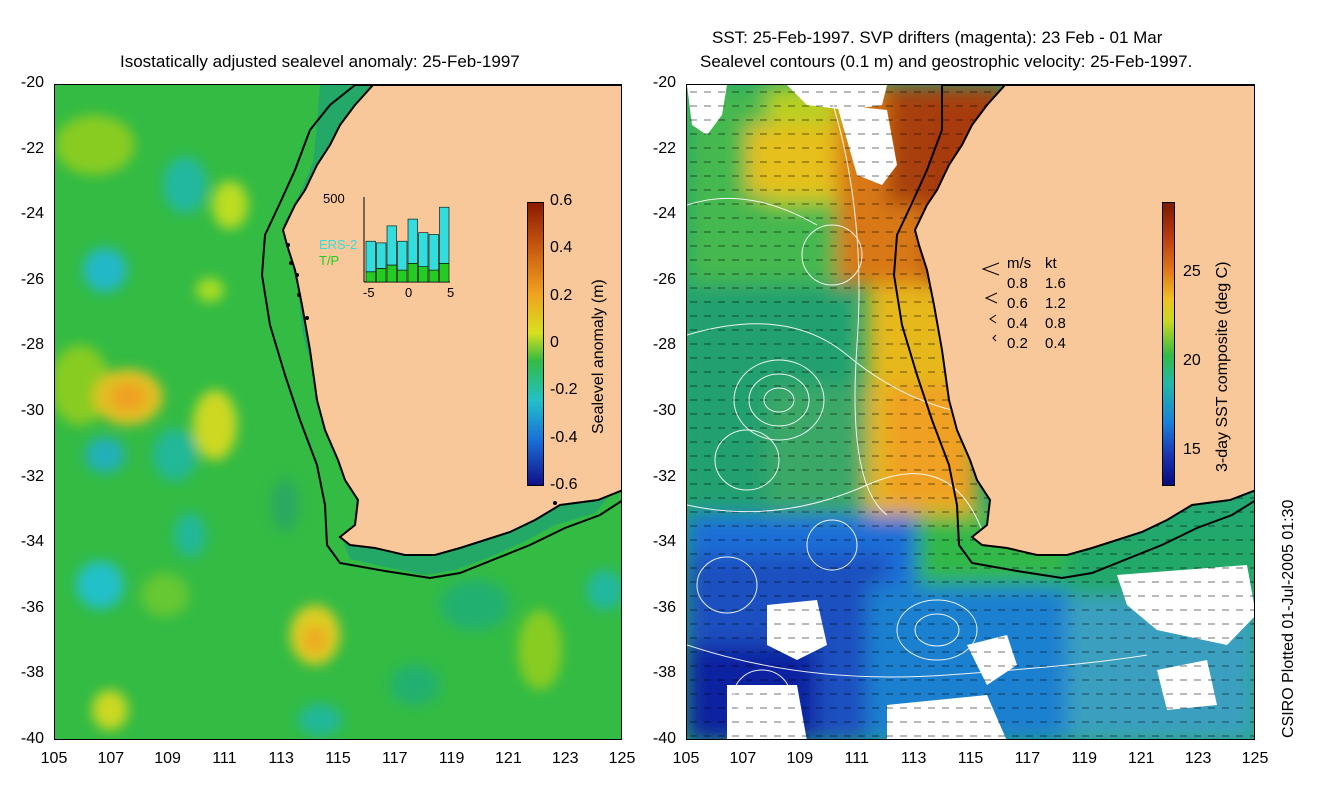 This screenshot has height=810, width=1320. I want to click on sst-colorbar-tick: 15, so click(1192, 449).